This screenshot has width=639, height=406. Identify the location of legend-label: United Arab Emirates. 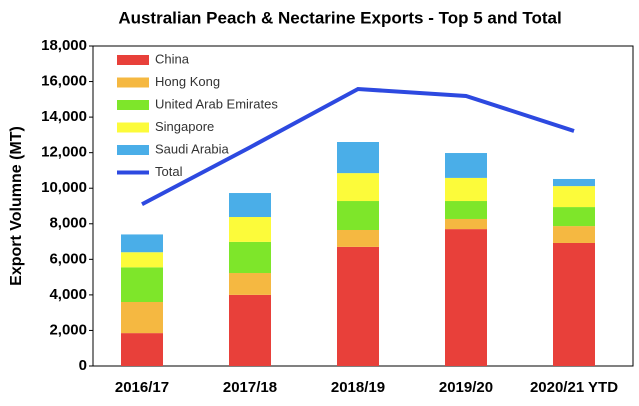
(216, 103).